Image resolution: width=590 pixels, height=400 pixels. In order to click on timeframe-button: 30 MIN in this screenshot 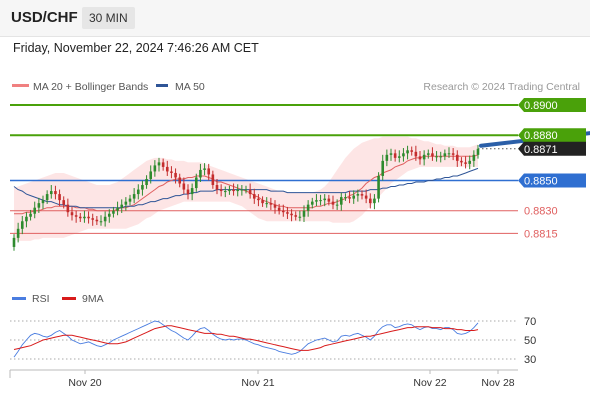, I will do `click(108, 18)`.